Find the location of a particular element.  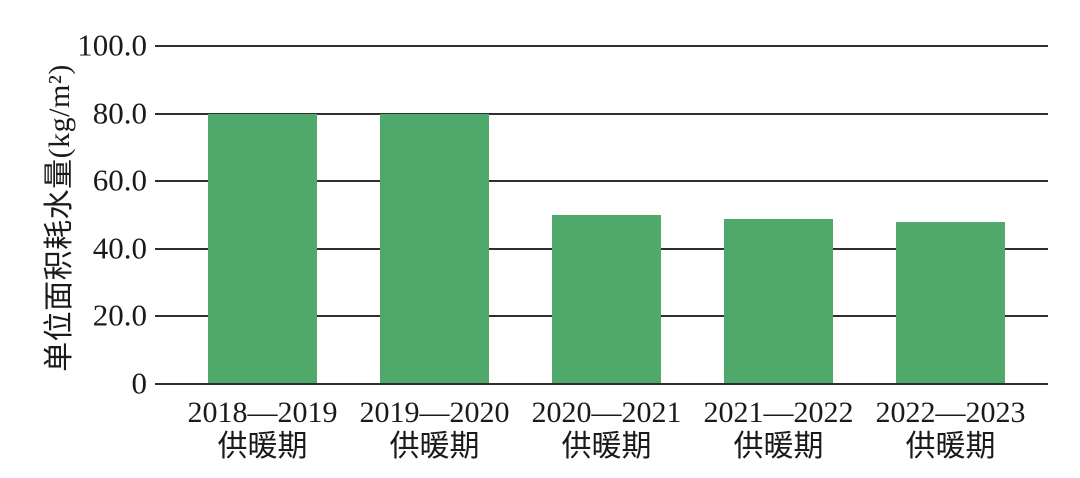

x-tick-label: 2022—2023 供暖期 is located at coordinates (951, 430).